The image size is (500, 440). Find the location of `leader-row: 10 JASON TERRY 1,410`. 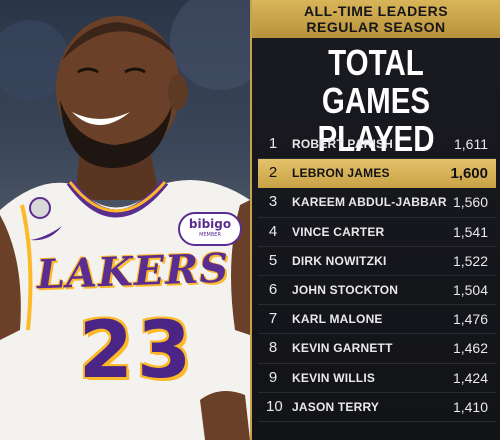

leader-row: 10 JASON TERRY 1,410 is located at coordinates (377, 407).